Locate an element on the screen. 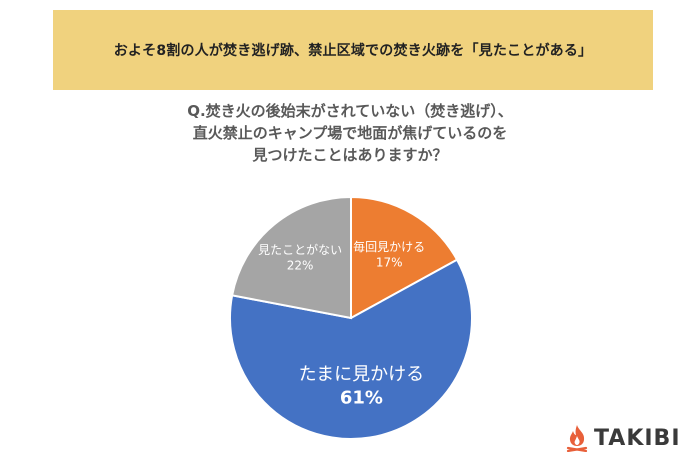  banner-title: およそ8割の人が焚き逃げ跡、禁止区域での焚き火跡を「見たことがある」 is located at coordinates (353, 51).